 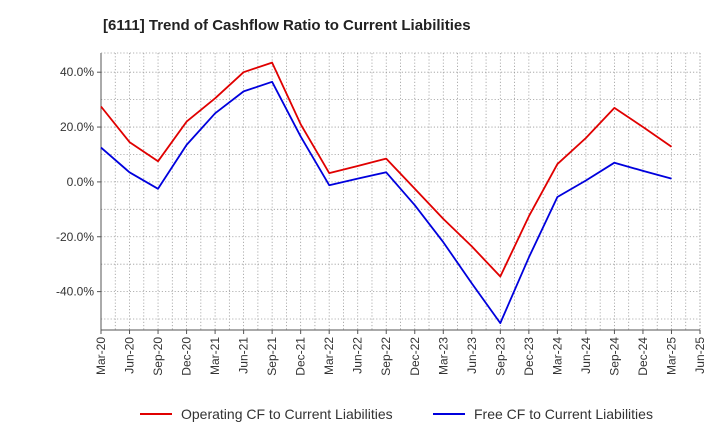 What do you see at coordinates (614, 356) in the screenshot?
I see `x-tick-label: Sep-24` at bounding box center [614, 356].